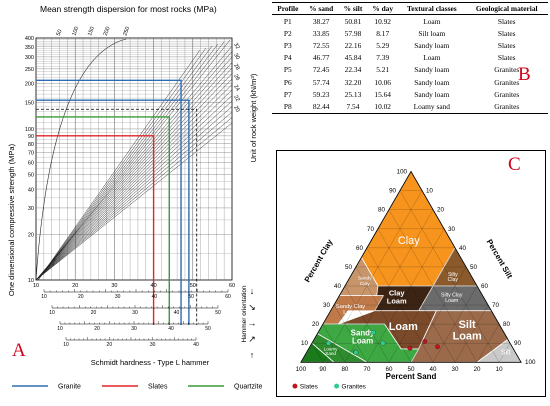 This screenshot has height=406, width=550. What do you see at coordinates (126, 31) in the screenshot?
I see `top-tick-label: 250` at bounding box center [126, 31].